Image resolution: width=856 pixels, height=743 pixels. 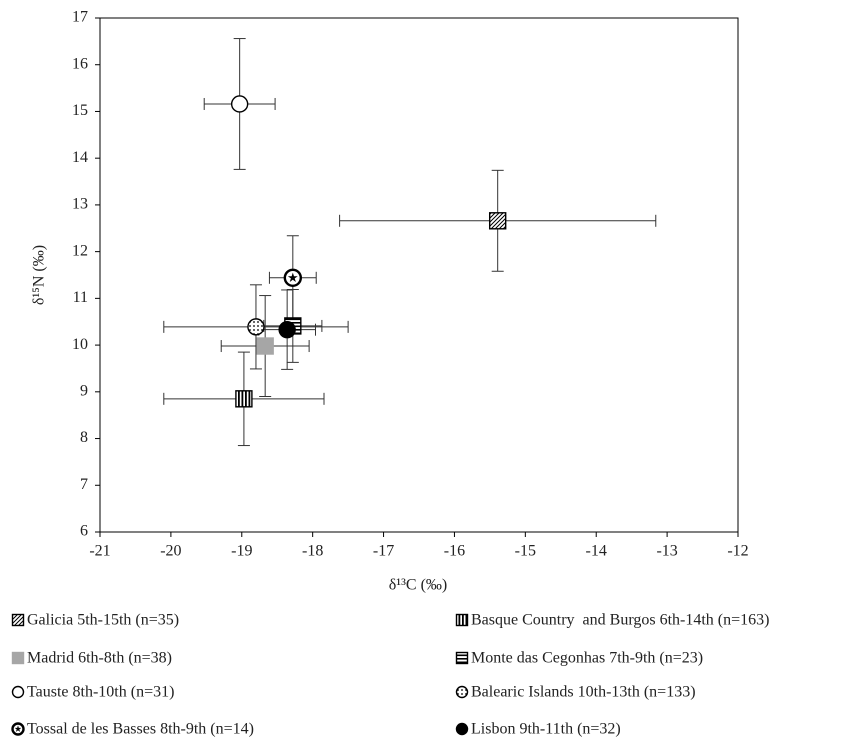 I want to click on y-tick-label: 11, so click(x=80, y=297).